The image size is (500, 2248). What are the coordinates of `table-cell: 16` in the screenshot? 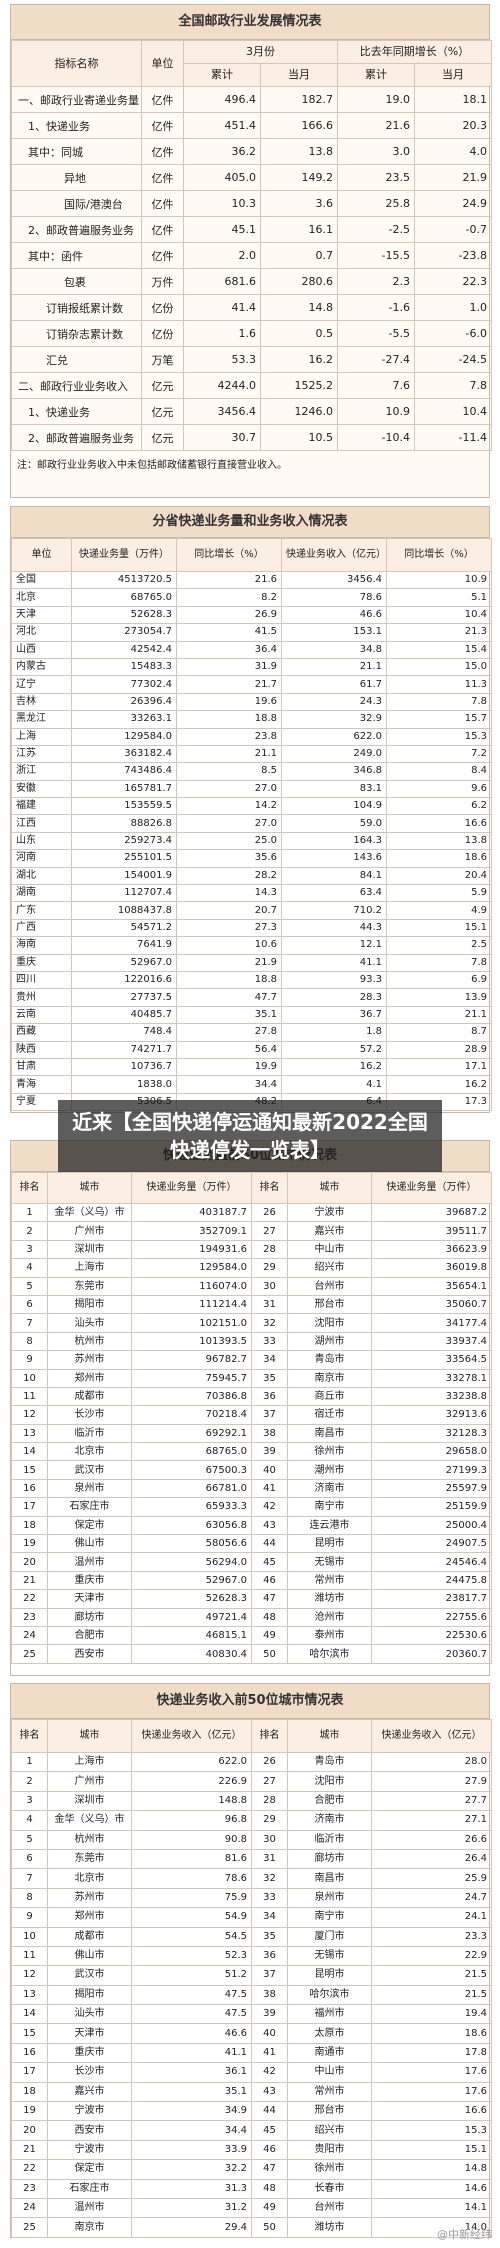 It's located at (29, 2053).